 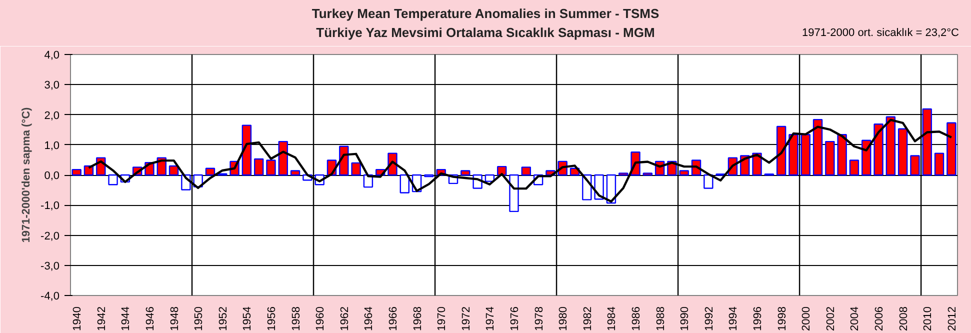 What do you see at coordinates (904, 318) in the screenshot?
I see `x-tick-label: 2008` at bounding box center [904, 318].